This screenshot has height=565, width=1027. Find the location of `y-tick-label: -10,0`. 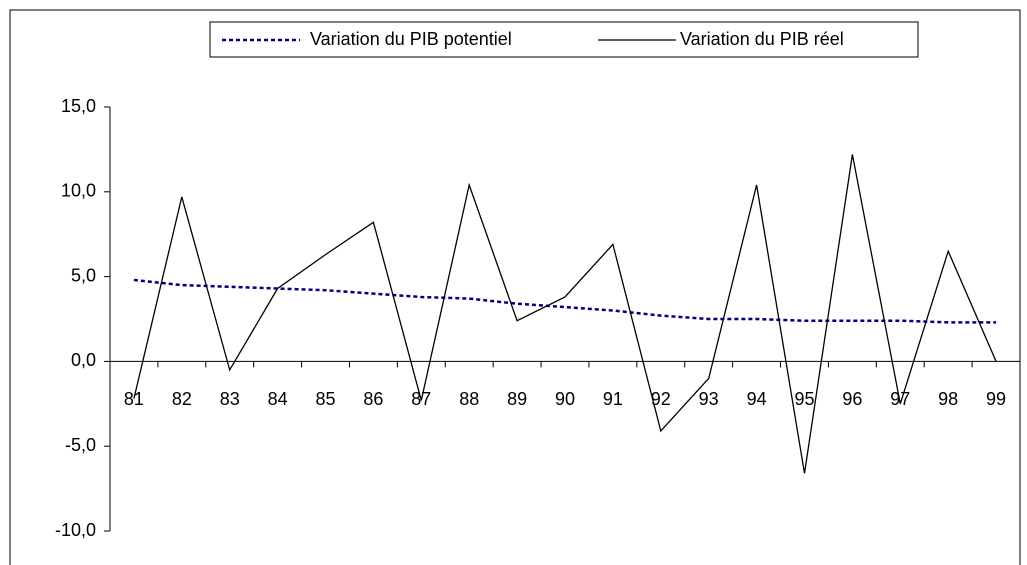

y-tick-label: -10,0 is located at coordinates (75, 530).